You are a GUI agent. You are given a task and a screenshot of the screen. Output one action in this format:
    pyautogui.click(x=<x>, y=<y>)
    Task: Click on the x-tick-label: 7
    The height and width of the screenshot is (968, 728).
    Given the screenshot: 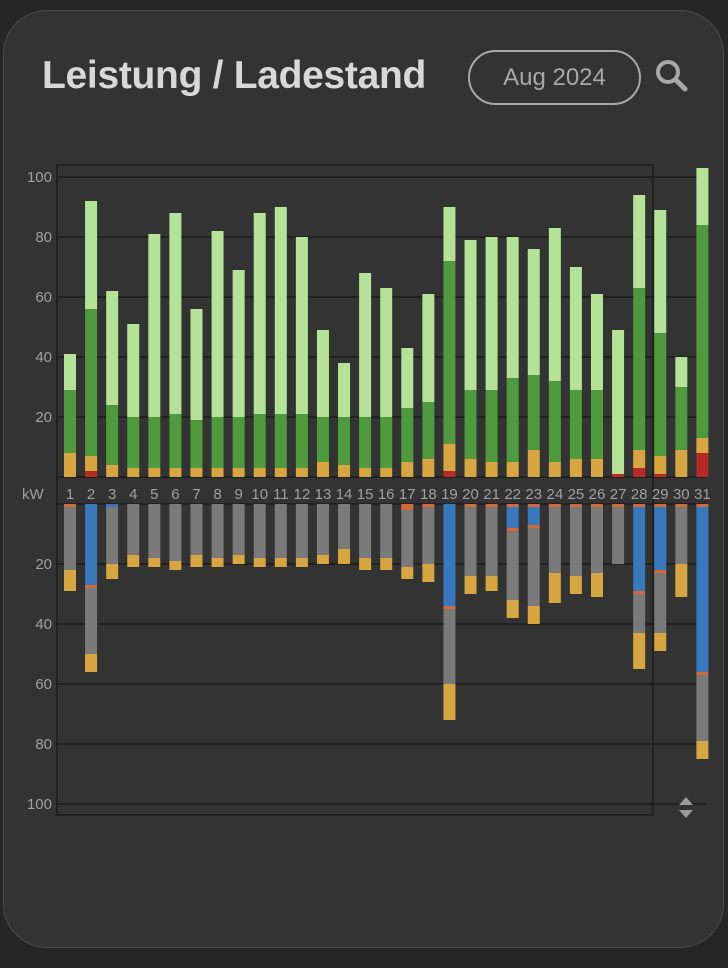 What is the action you would take?
    pyautogui.click(x=196, y=494)
    